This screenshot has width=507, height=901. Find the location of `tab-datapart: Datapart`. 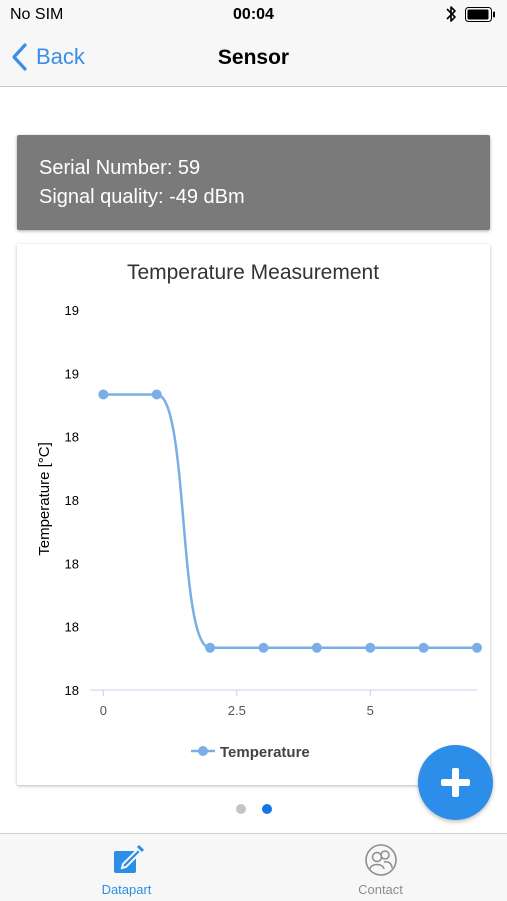

tab-datapart: Datapart is located at coordinates (126, 867).